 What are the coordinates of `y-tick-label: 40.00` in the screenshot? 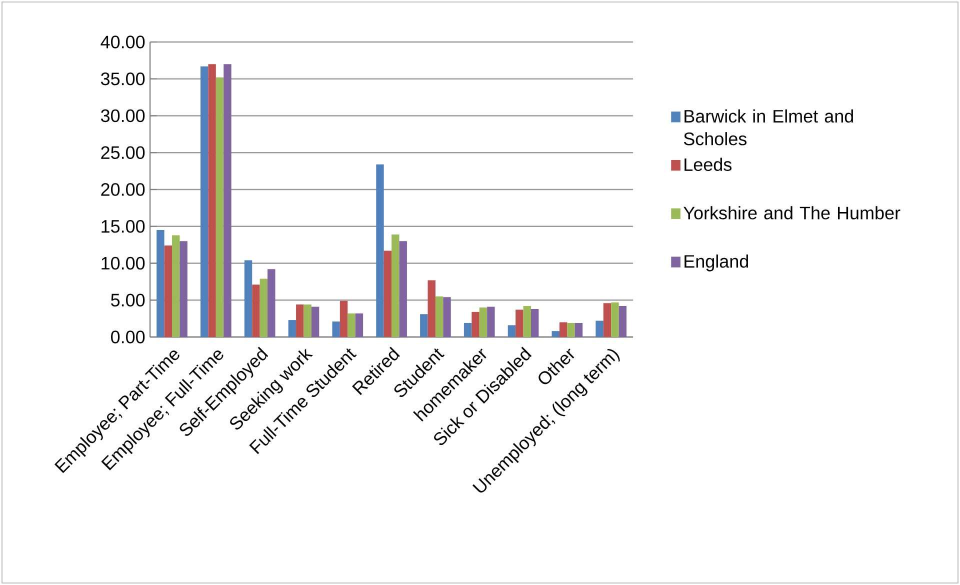 It's located at (122, 42).